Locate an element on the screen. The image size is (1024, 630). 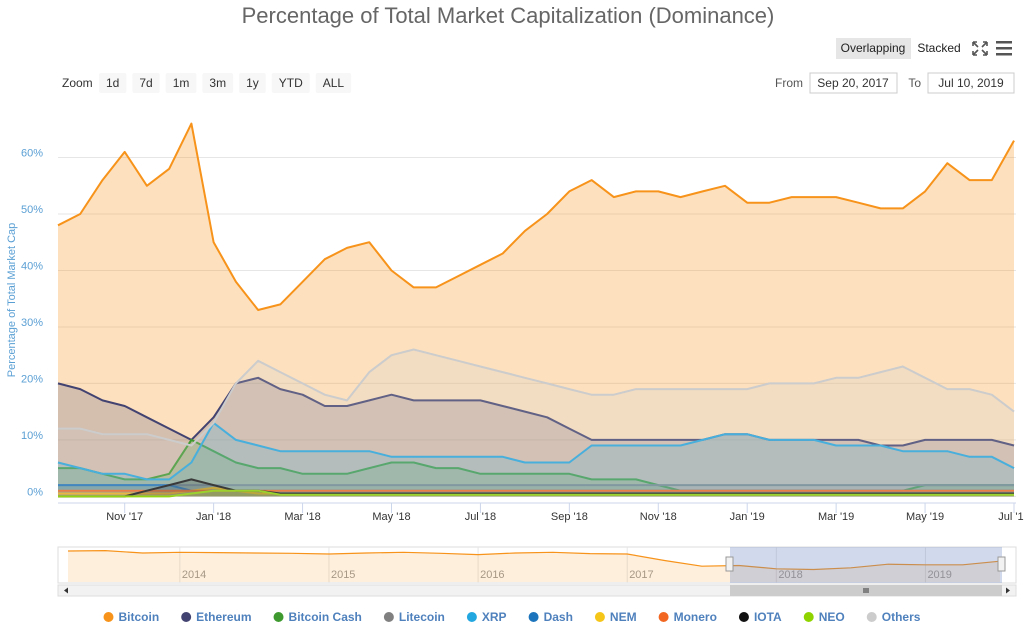
legend-label: NEM is located at coordinates (623, 617).